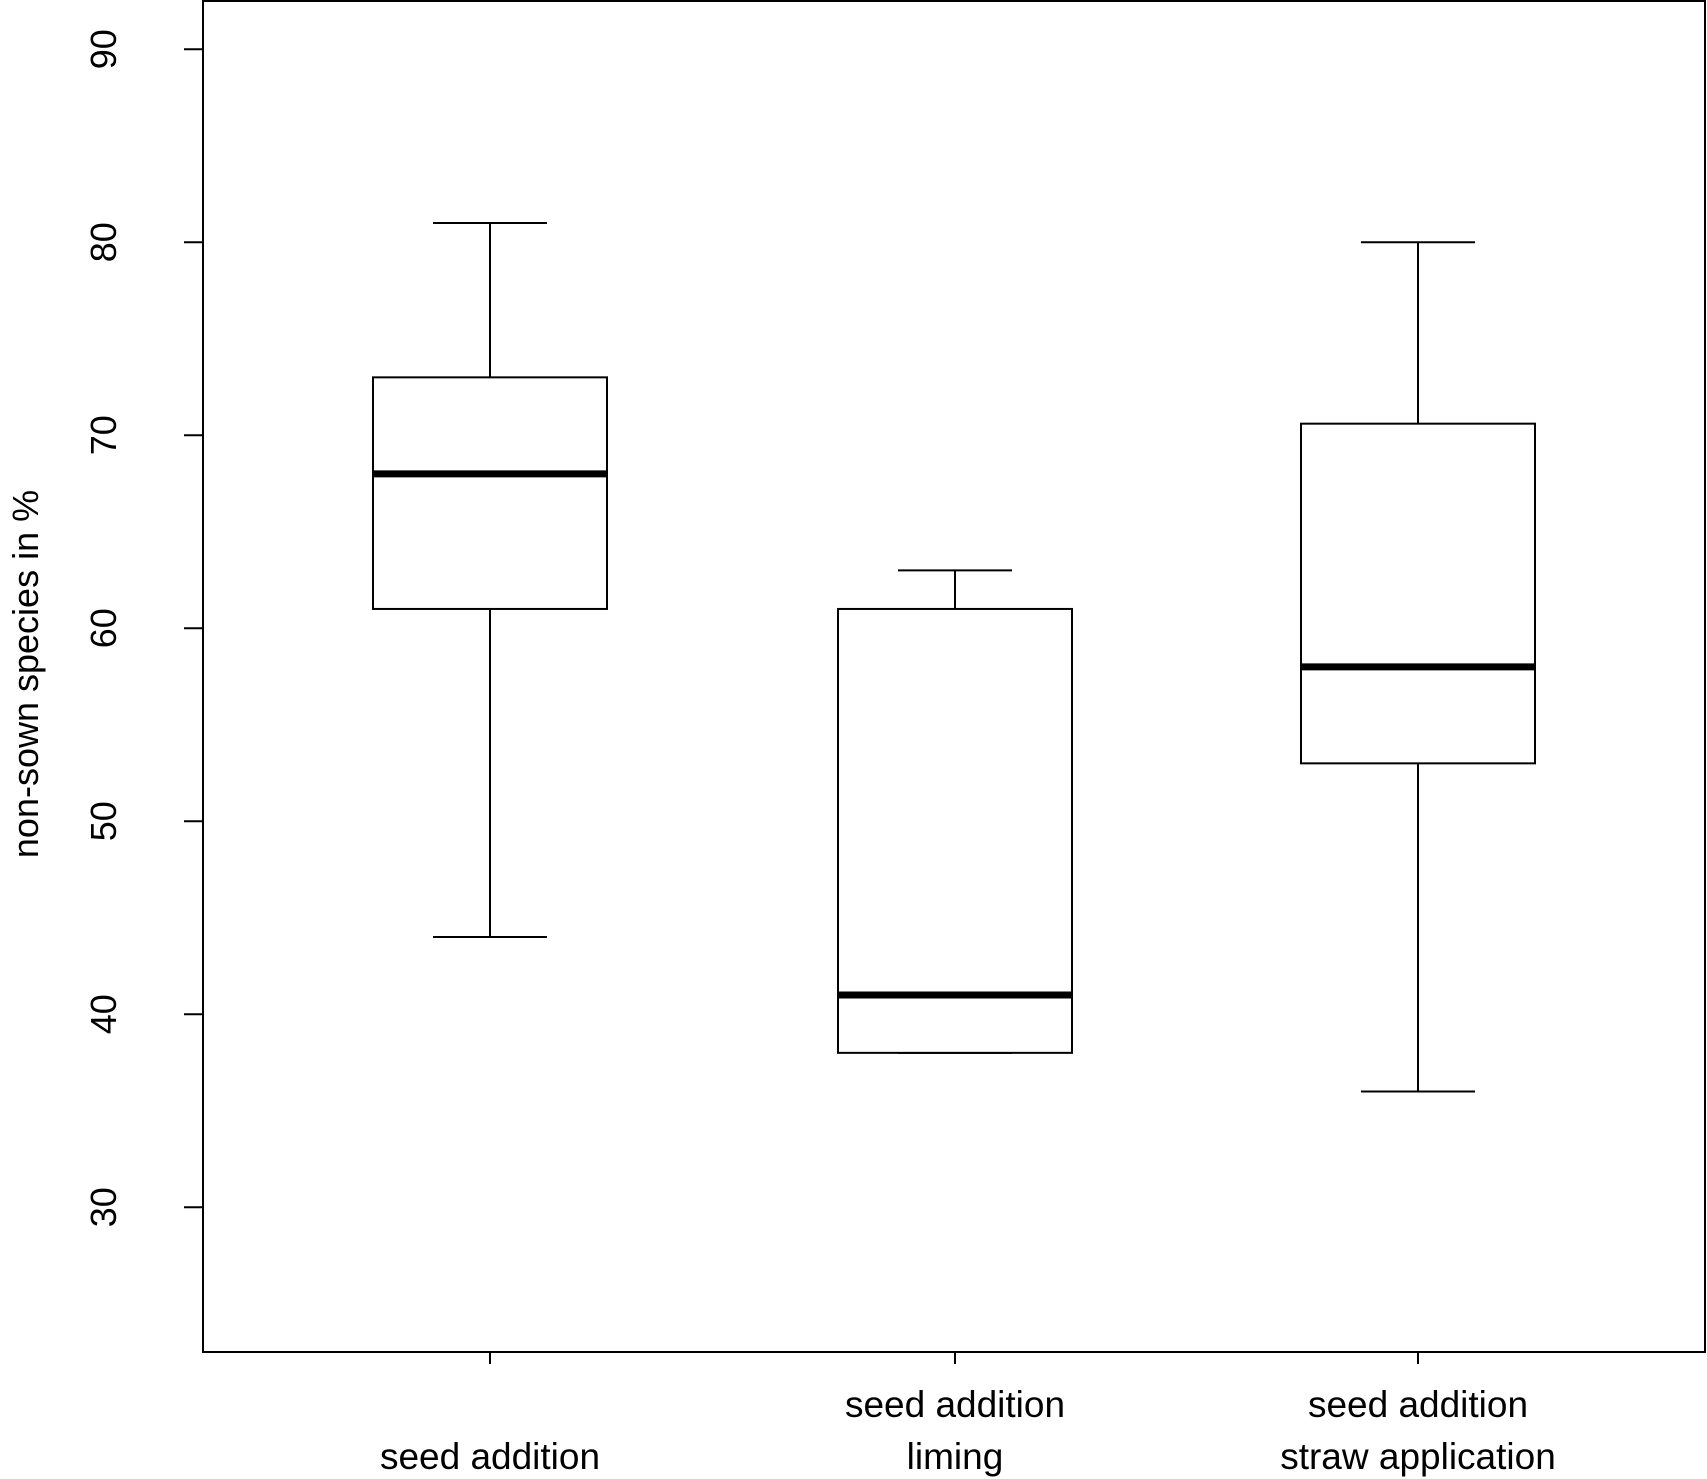 The width and height of the screenshot is (1707, 1479). What do you see at coordinates (103, 1014) in the screenshot?
I see `y-tick-label: 40` at bounding box center [103, 1014].